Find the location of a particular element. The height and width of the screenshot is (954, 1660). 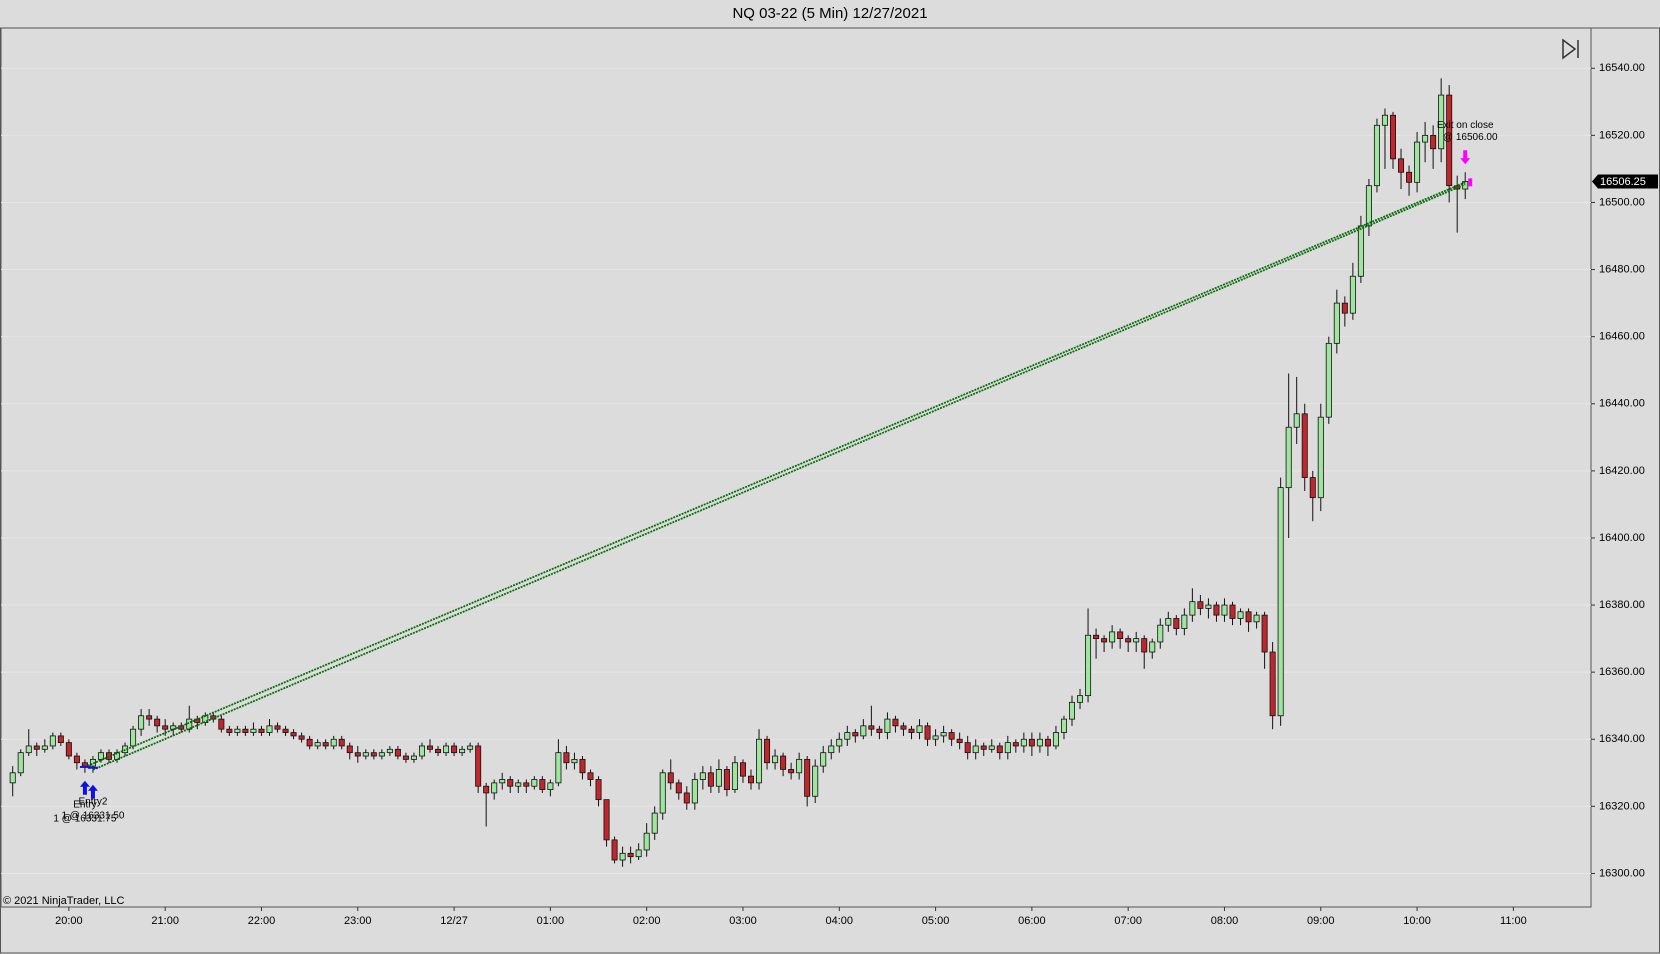

y-tick-label: 16400.00 is located at coordinates (1622, 538).